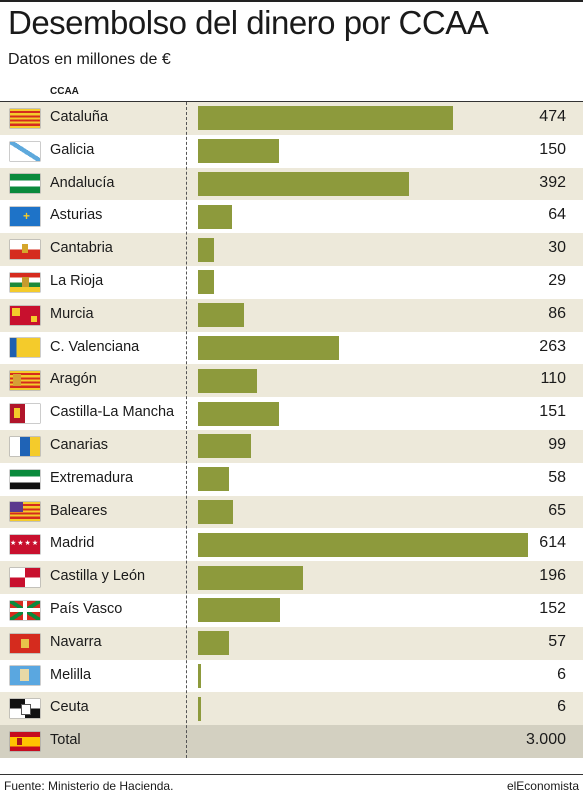 The height and width of the screenshot is (796, 583). Describe the element at coordinates (25, 643) in the screenshot. I see `flag-navarra-icon` at that location.